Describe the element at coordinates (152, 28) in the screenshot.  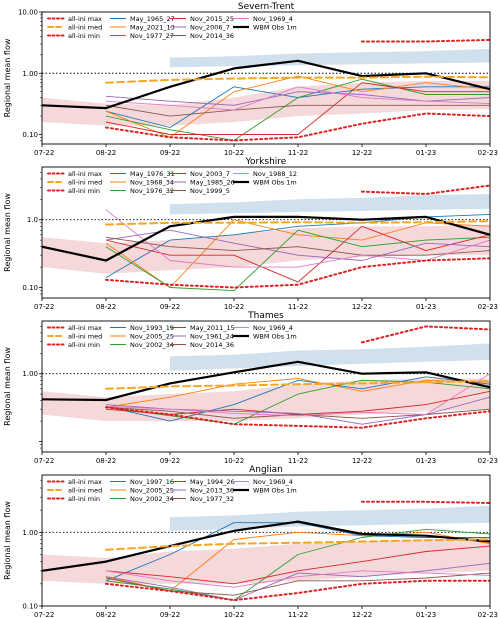
I see `legend-label: May_2021_13` at that location.